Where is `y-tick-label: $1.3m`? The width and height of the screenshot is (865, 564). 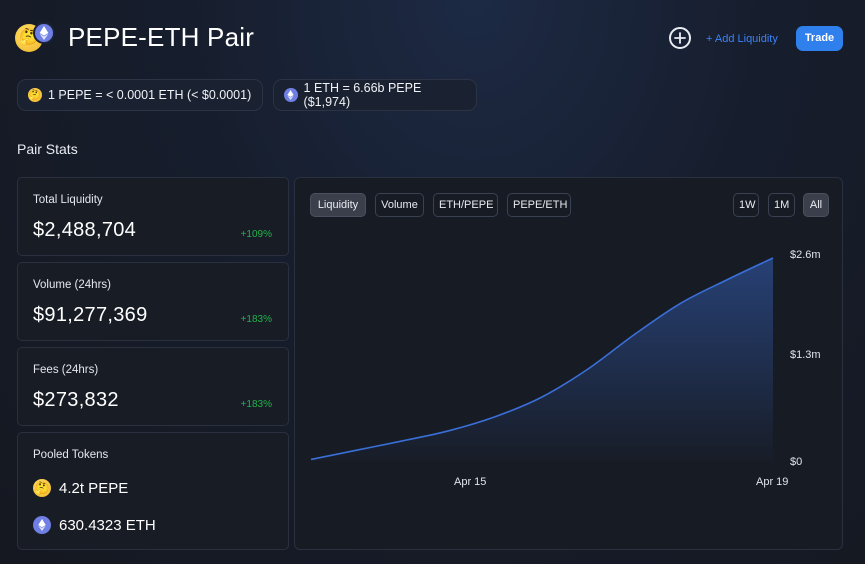
y-tick-label: $1.3m is located at coordinates (805, 355).